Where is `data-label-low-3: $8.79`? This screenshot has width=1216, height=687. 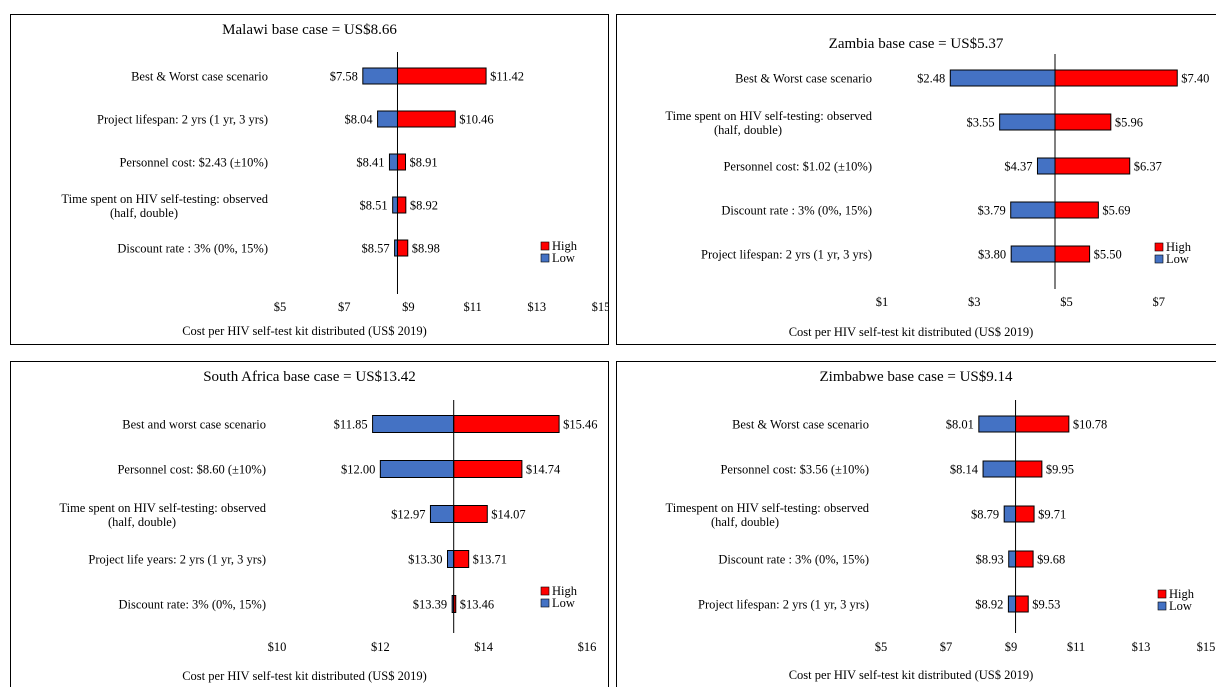 data-label-low-3: $8.79 is located at coordinates (985, 515).